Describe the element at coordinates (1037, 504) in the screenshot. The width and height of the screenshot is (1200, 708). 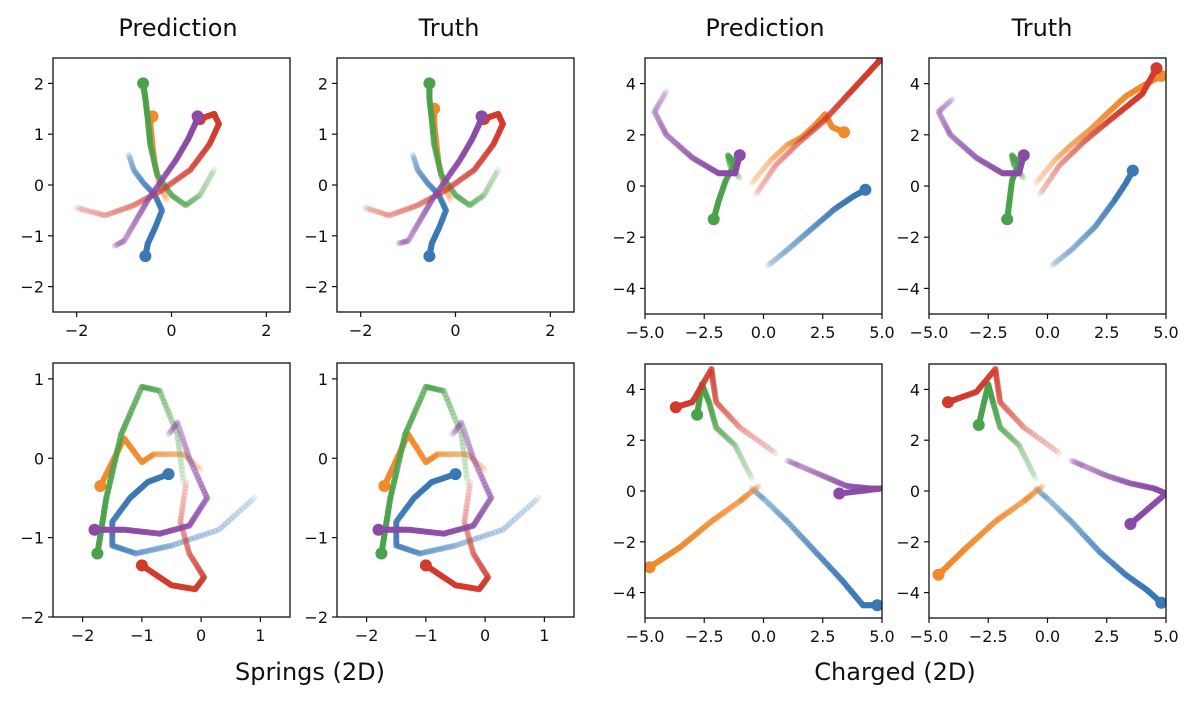
I see `panel-2-4: −5.0 −2.5 0.0 2.5 5.0 −4 −2 0 2 4` at that location.